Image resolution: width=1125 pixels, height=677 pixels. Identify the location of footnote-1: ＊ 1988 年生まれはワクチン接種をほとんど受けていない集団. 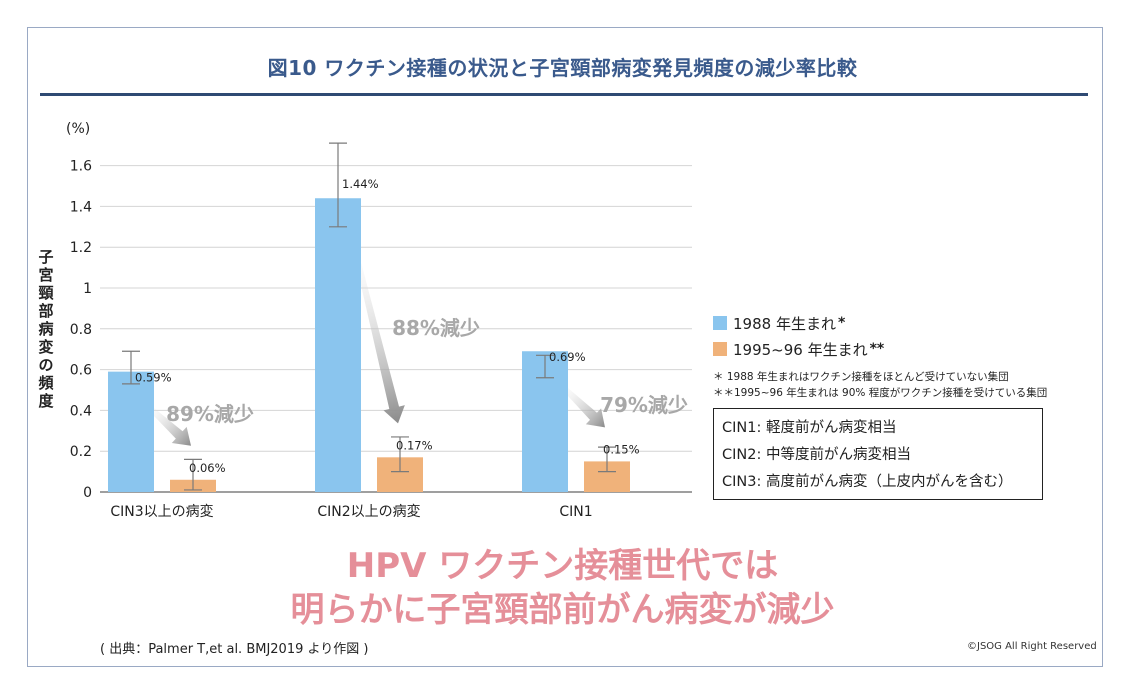
(861, 377).